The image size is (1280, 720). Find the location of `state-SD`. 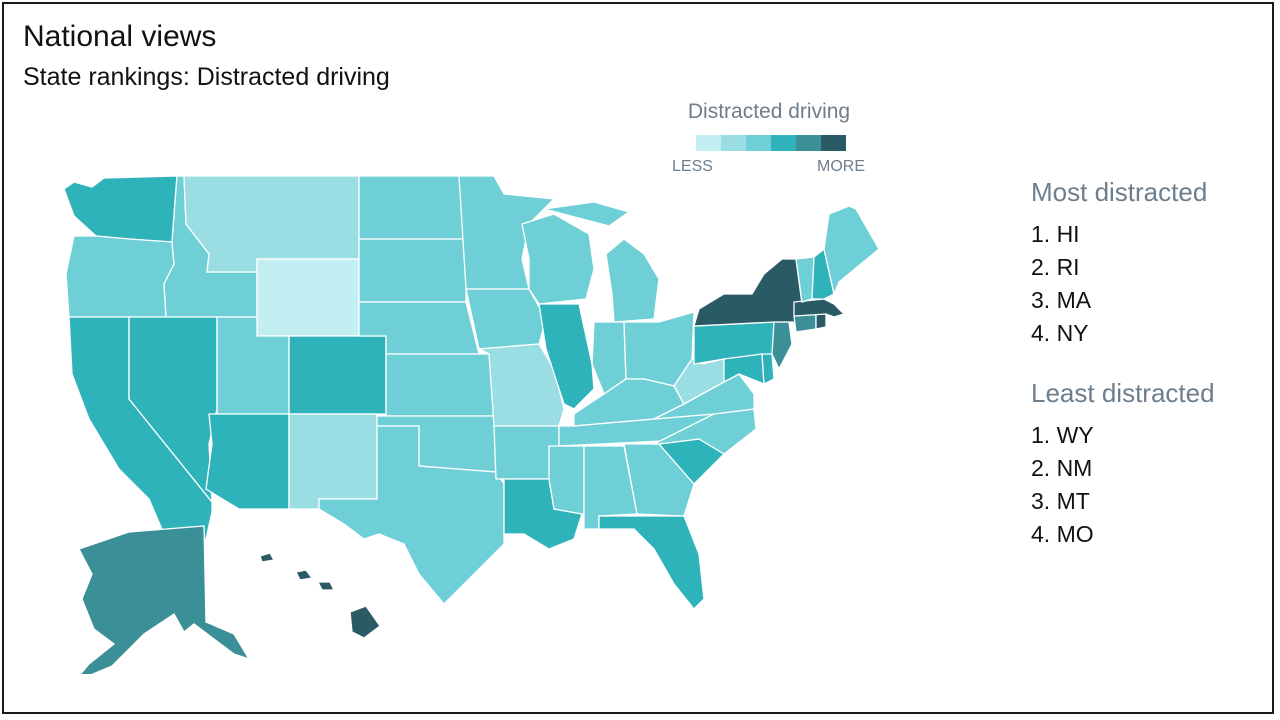

state-SD is located at coordinates (412, 270).